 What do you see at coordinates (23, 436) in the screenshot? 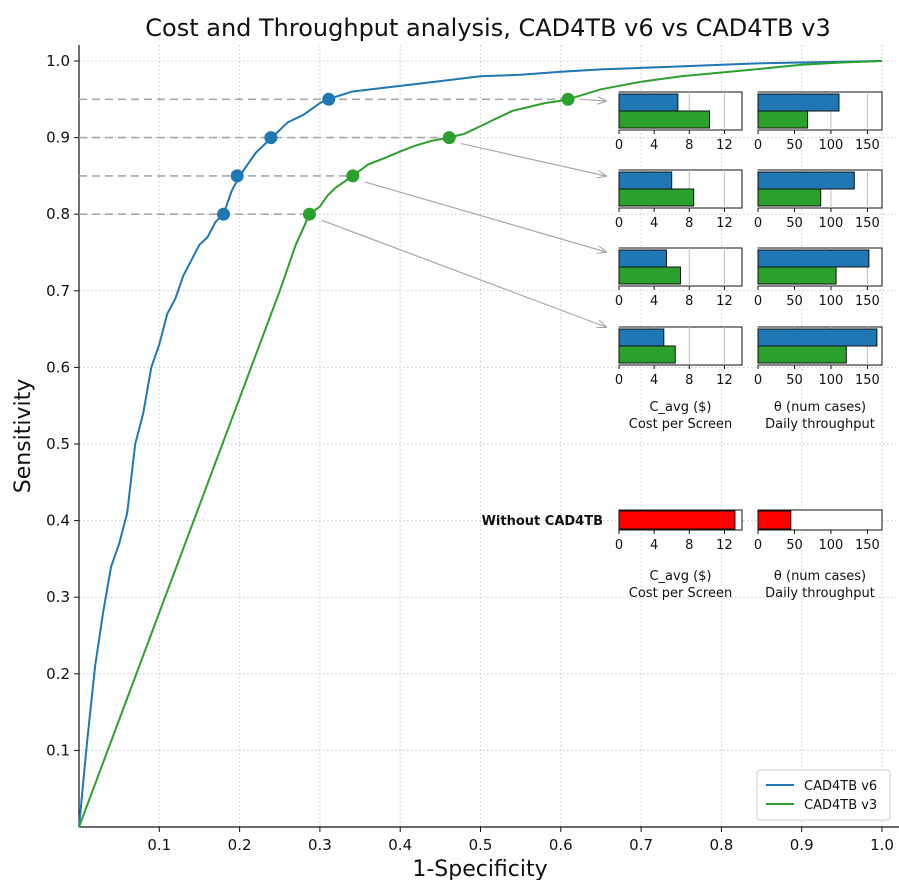
I see `y-axis-label: Sensitivity` at bounding box center [23, 436].